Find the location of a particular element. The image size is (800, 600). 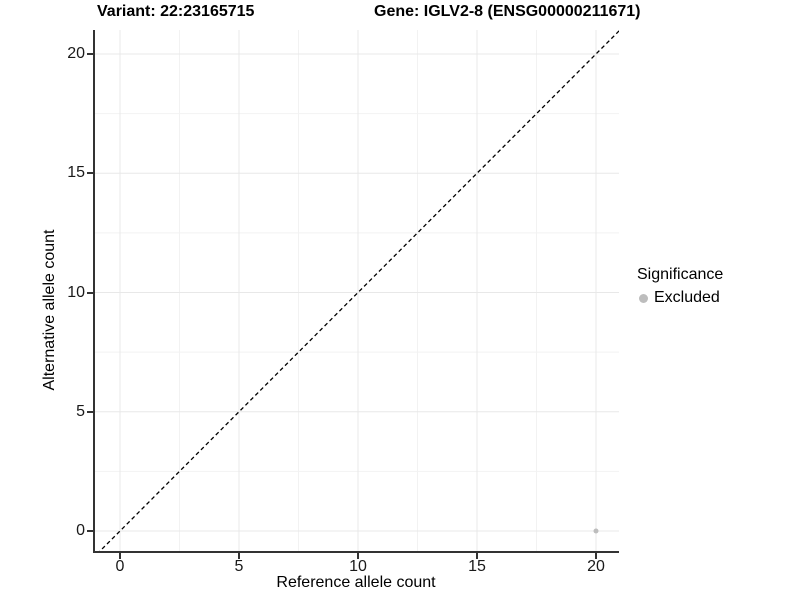

x-tick-label: 5 is located at coordinates (239, 566).